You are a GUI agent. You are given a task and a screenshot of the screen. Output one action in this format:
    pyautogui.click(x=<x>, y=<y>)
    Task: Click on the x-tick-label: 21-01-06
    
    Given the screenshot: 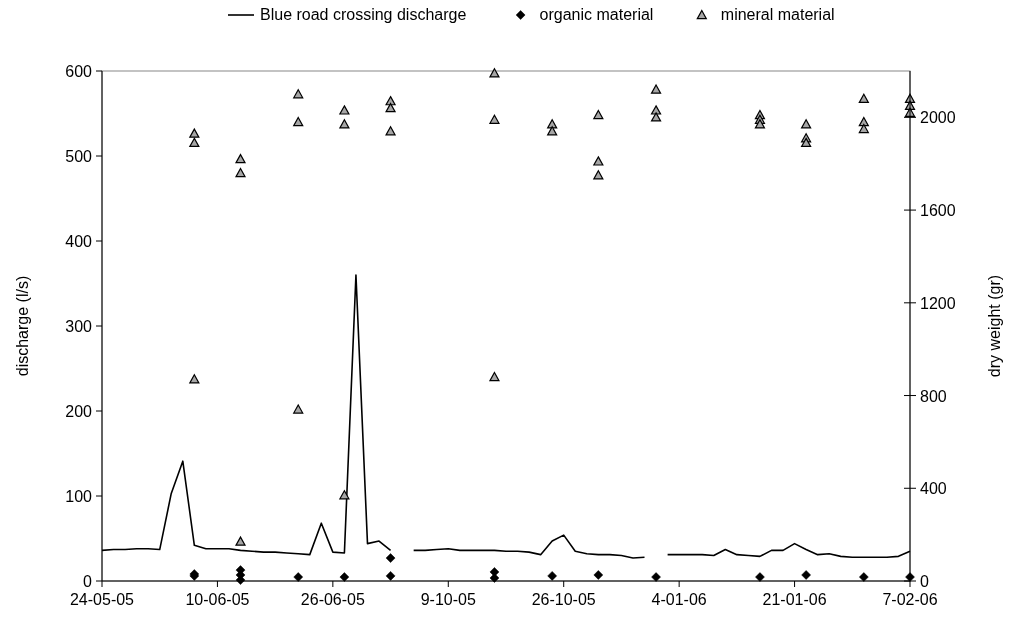 What is the action you would take?
    pyautogui.click(x=794, y=599)
    